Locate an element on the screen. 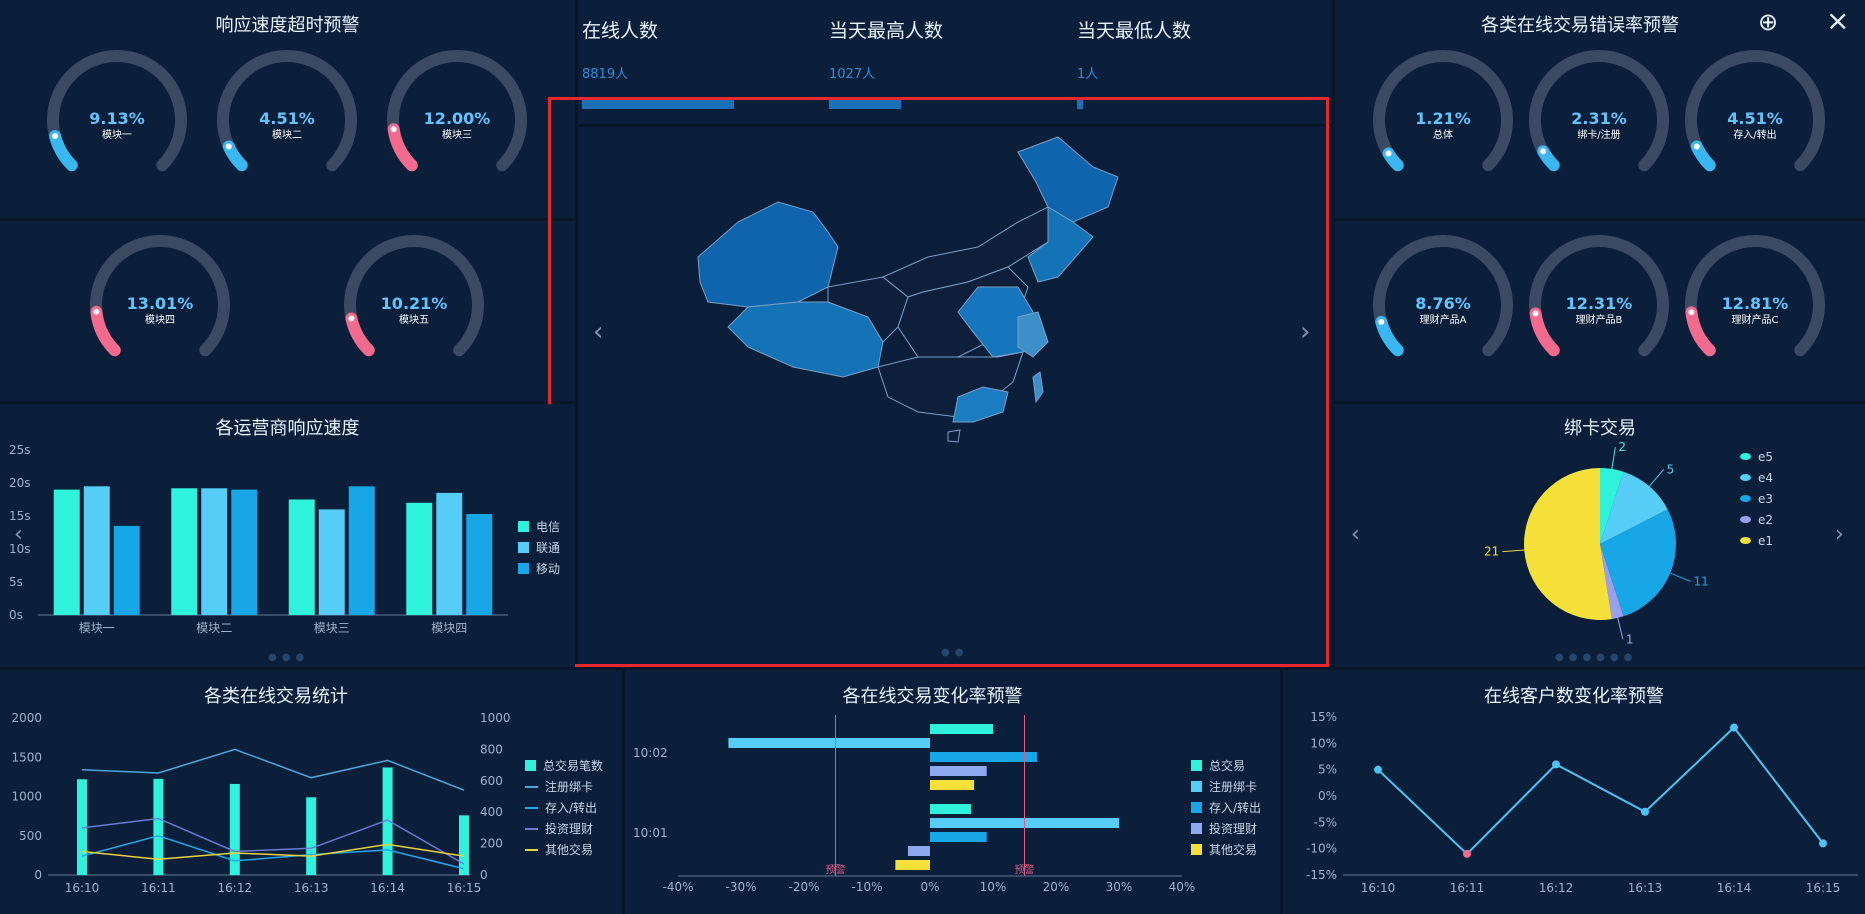  response-timeout-title: 响应速度超时预警 is located at coordinates (287, 25).